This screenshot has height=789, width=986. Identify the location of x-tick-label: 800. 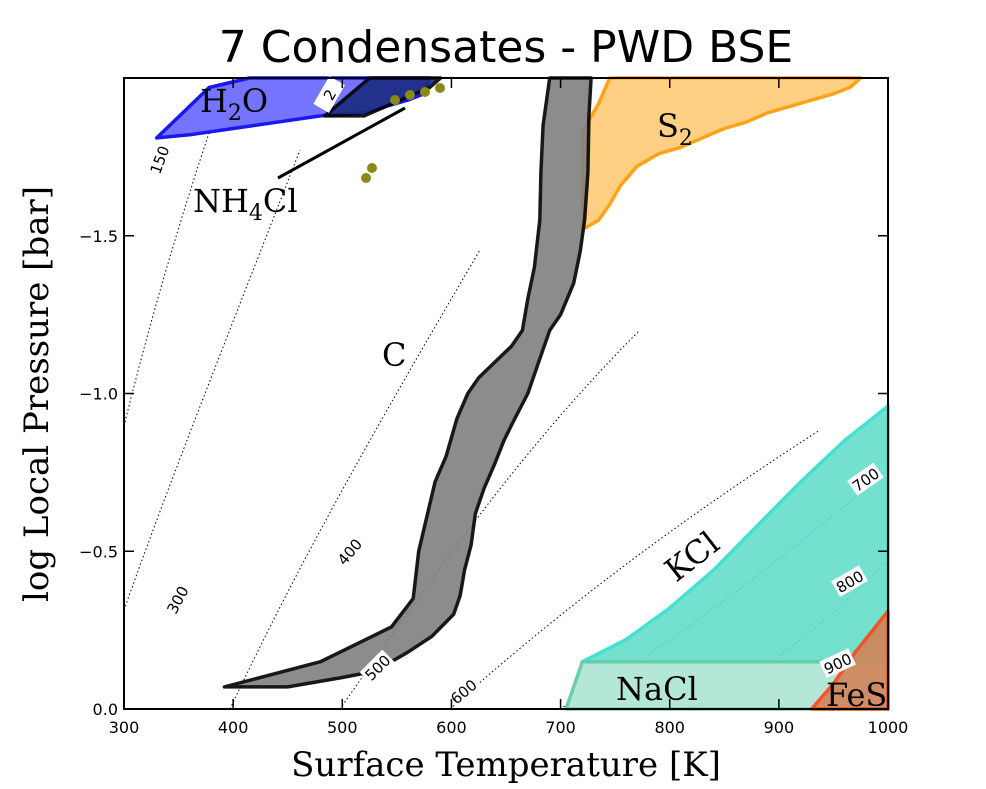
(669, 727).